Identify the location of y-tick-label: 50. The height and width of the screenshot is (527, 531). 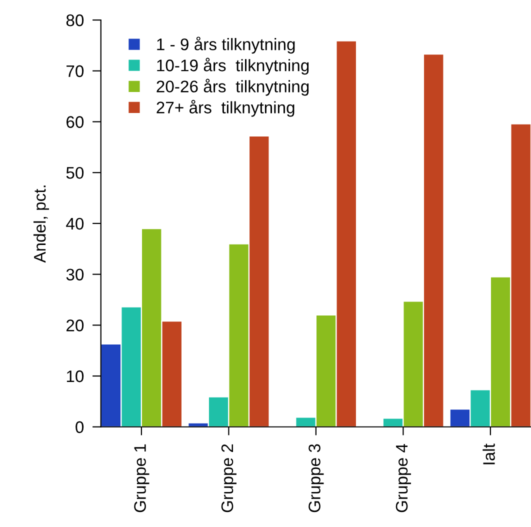
(75, 172).